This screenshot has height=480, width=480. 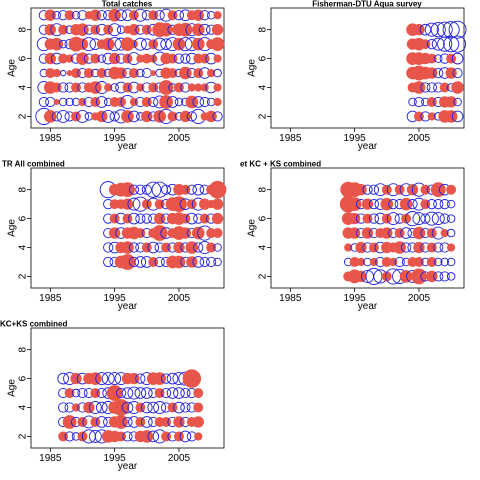 What do you see at coordinates (33, 324) in the screenshot?
I see `panel-title: KC+KS combined` at bounding box center [33, 324].